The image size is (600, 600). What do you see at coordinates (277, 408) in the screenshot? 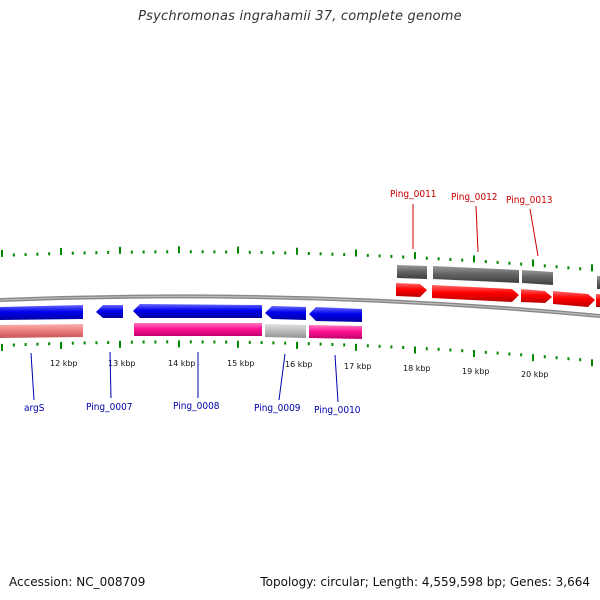
I see `gene-label-ping-0009: Ping_0009` at bounding box center [277, 408].